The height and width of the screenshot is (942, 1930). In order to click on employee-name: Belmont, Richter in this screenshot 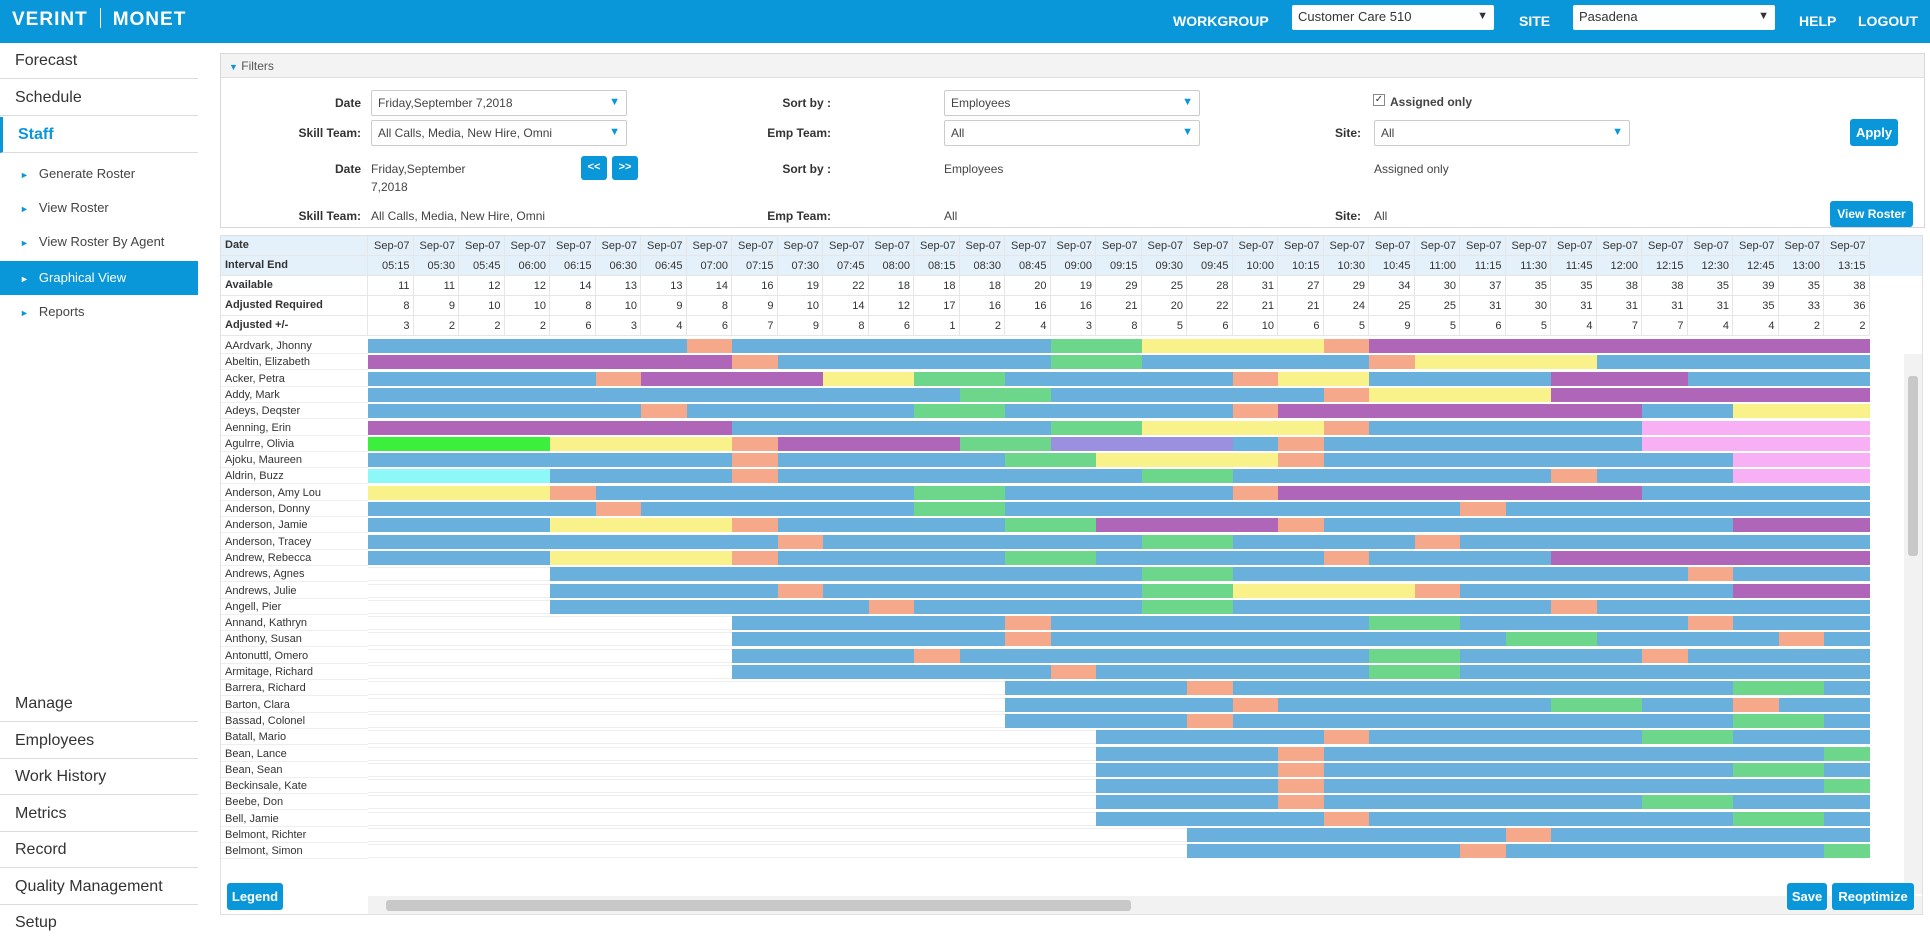, I will do `click(294, 835)`.